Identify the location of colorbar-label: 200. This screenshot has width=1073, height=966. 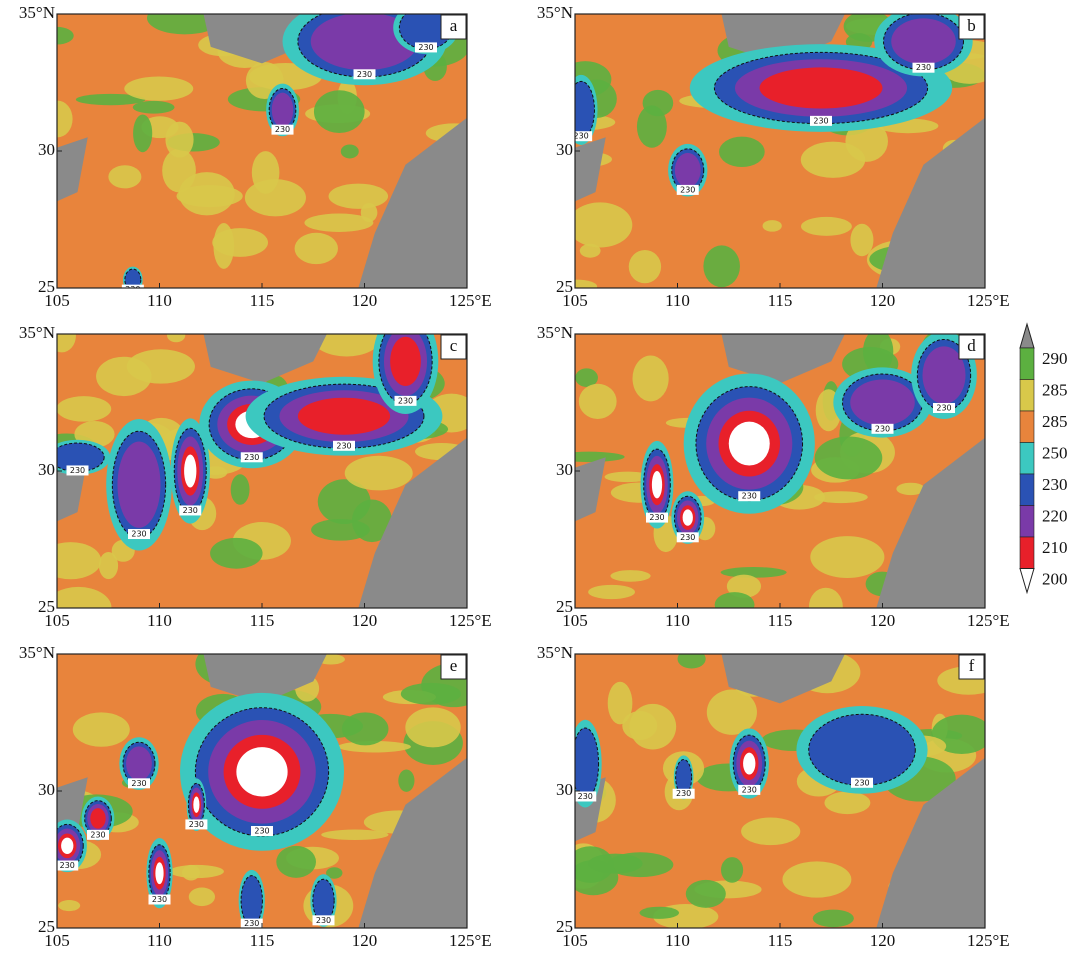
(1055, 578).